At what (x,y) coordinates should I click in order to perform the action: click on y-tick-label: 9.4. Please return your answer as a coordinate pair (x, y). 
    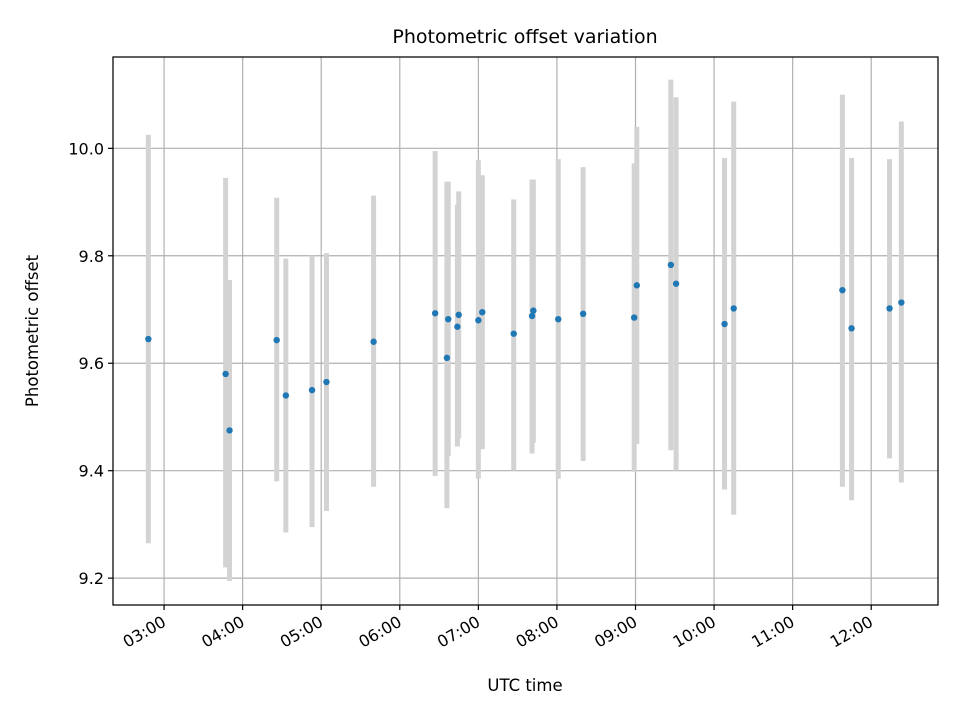
    Looking at the image, I should click on (91, 471).